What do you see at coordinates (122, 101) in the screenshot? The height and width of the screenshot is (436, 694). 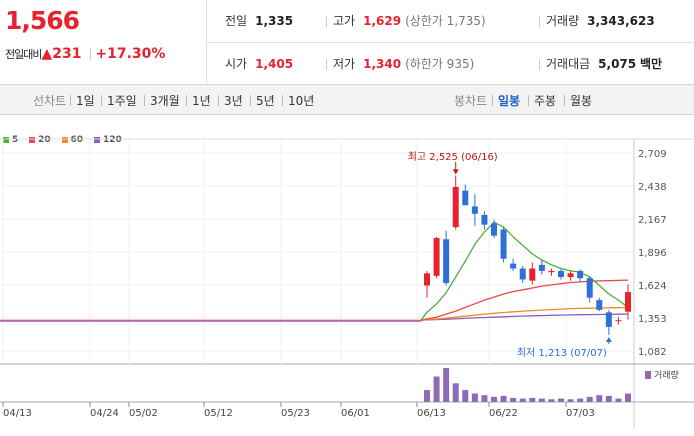 I see `period-1w: 1주일` at bounding box center [122, 101].